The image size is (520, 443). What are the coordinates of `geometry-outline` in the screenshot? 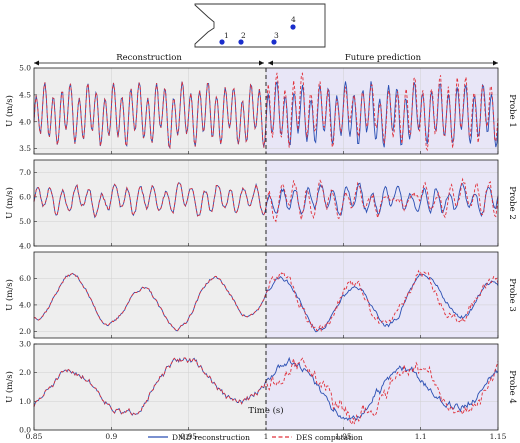 It's located at (260, 25).